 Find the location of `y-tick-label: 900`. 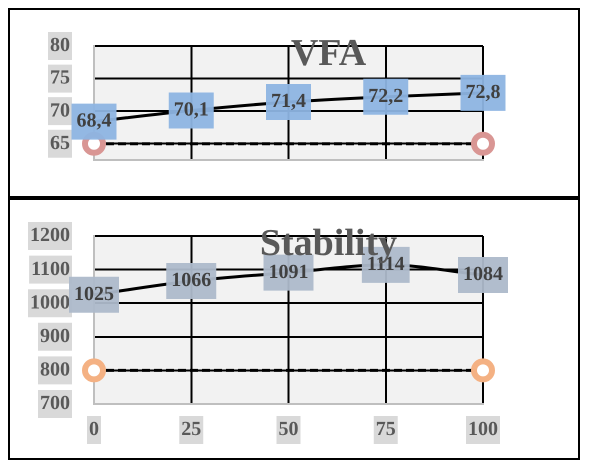

y-tick-label: 900 is located at coordinates (55, 335).